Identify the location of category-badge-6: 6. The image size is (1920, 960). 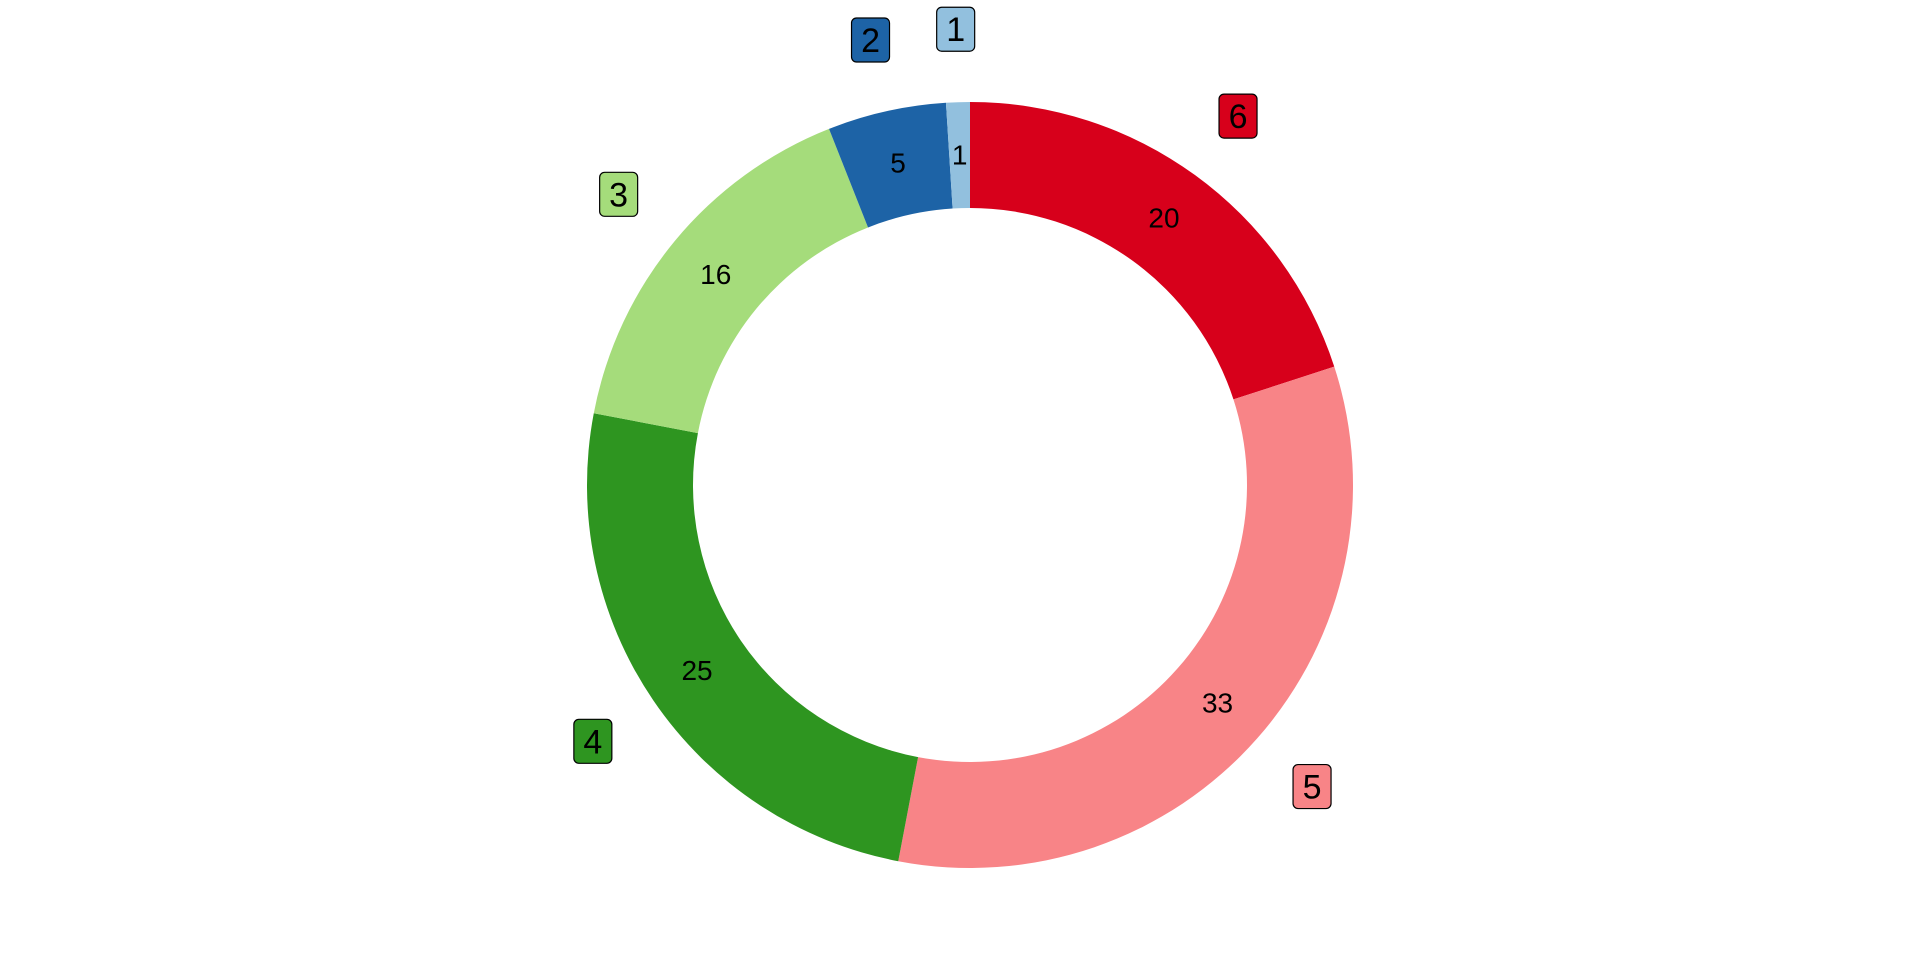
(1238, 116).